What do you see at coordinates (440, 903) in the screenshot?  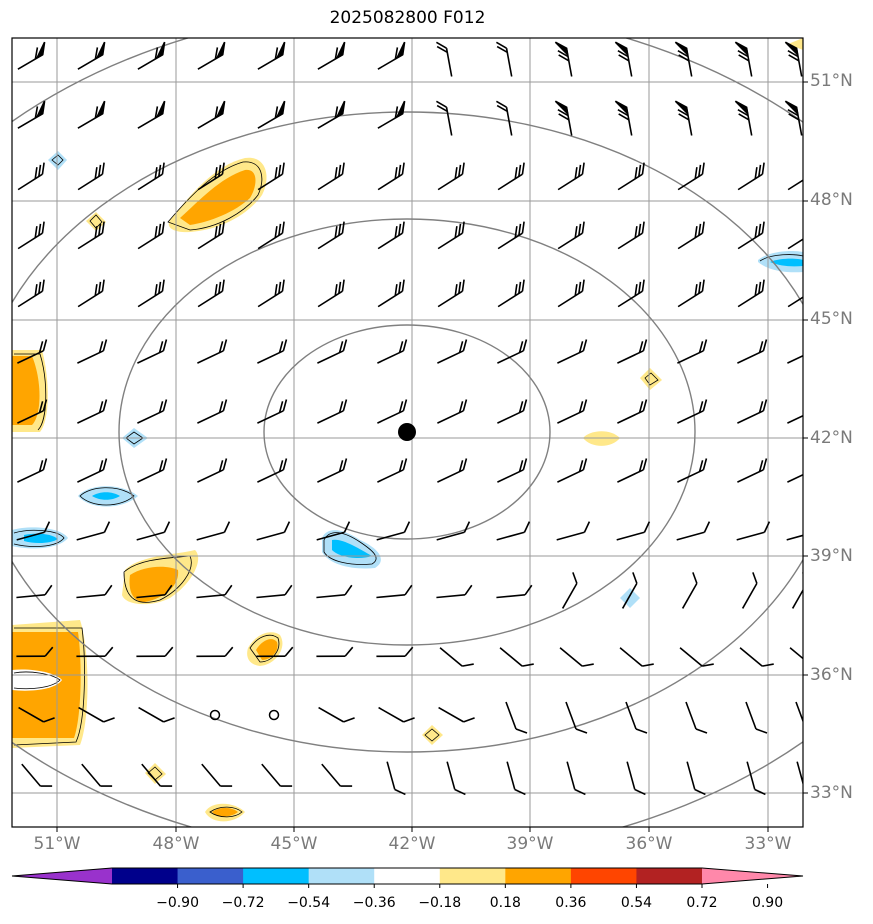 I see `colorbar-tick-label: −0.18` at bounding box center [440, 903].